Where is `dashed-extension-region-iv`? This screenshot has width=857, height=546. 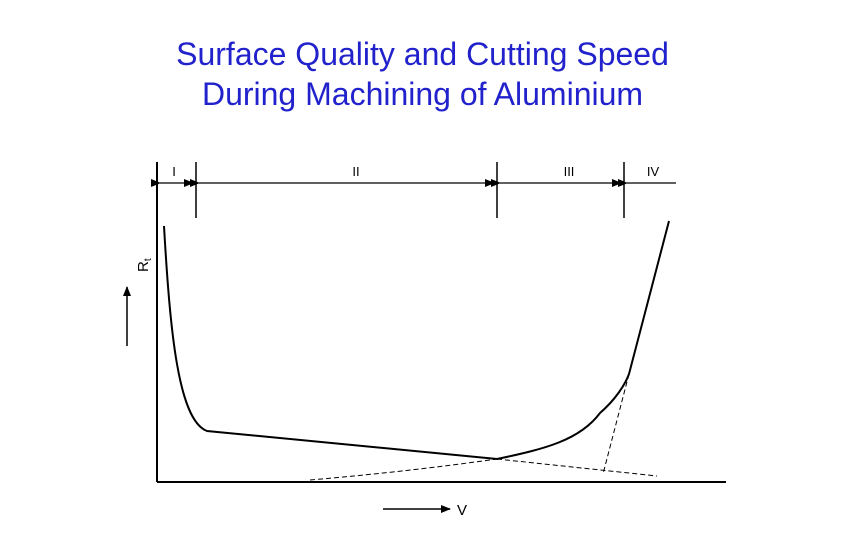 dashed-extension-region-iv is located at coordinates (616, 424).